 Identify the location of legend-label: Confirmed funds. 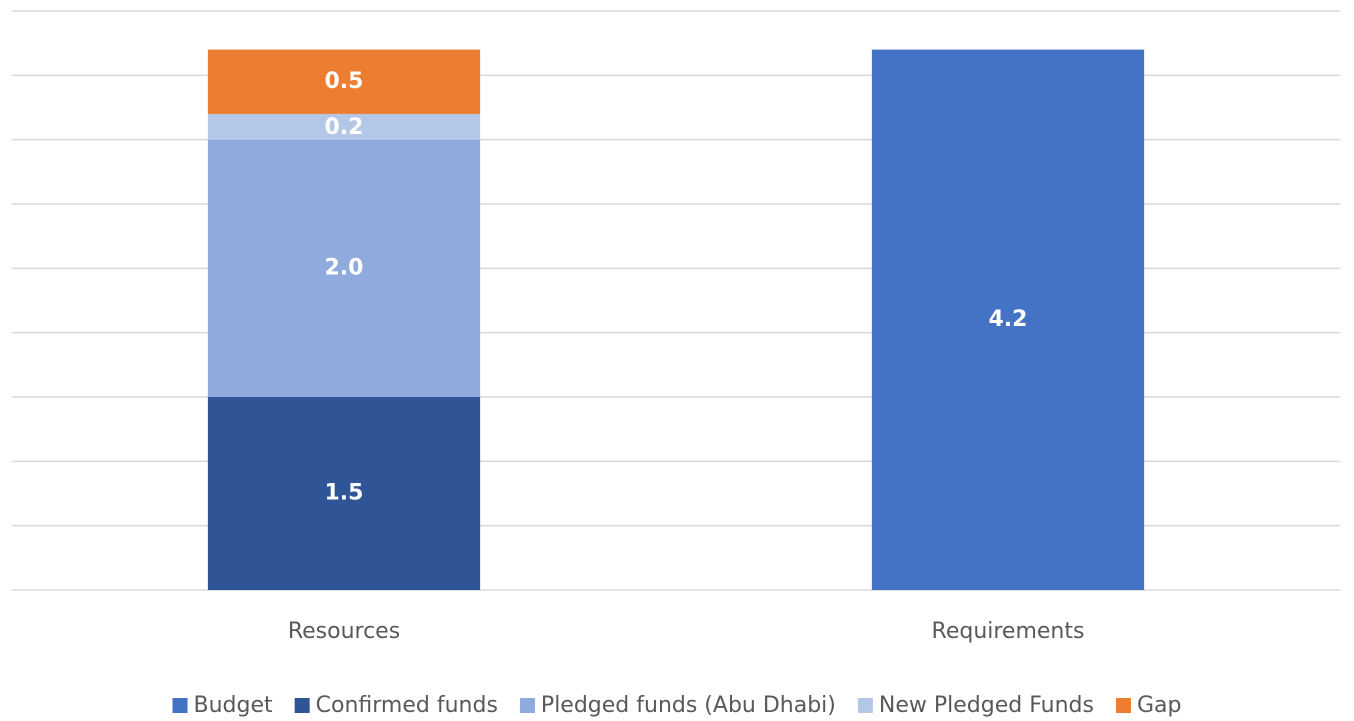
(407, 705).